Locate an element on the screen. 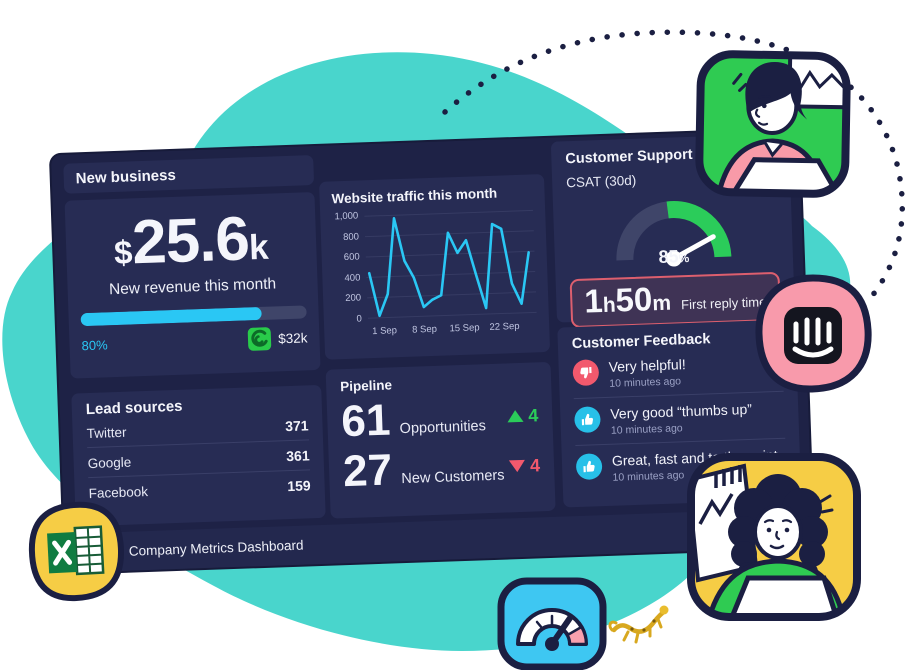  arrow-down-icon is located at coordinates (517, 466).